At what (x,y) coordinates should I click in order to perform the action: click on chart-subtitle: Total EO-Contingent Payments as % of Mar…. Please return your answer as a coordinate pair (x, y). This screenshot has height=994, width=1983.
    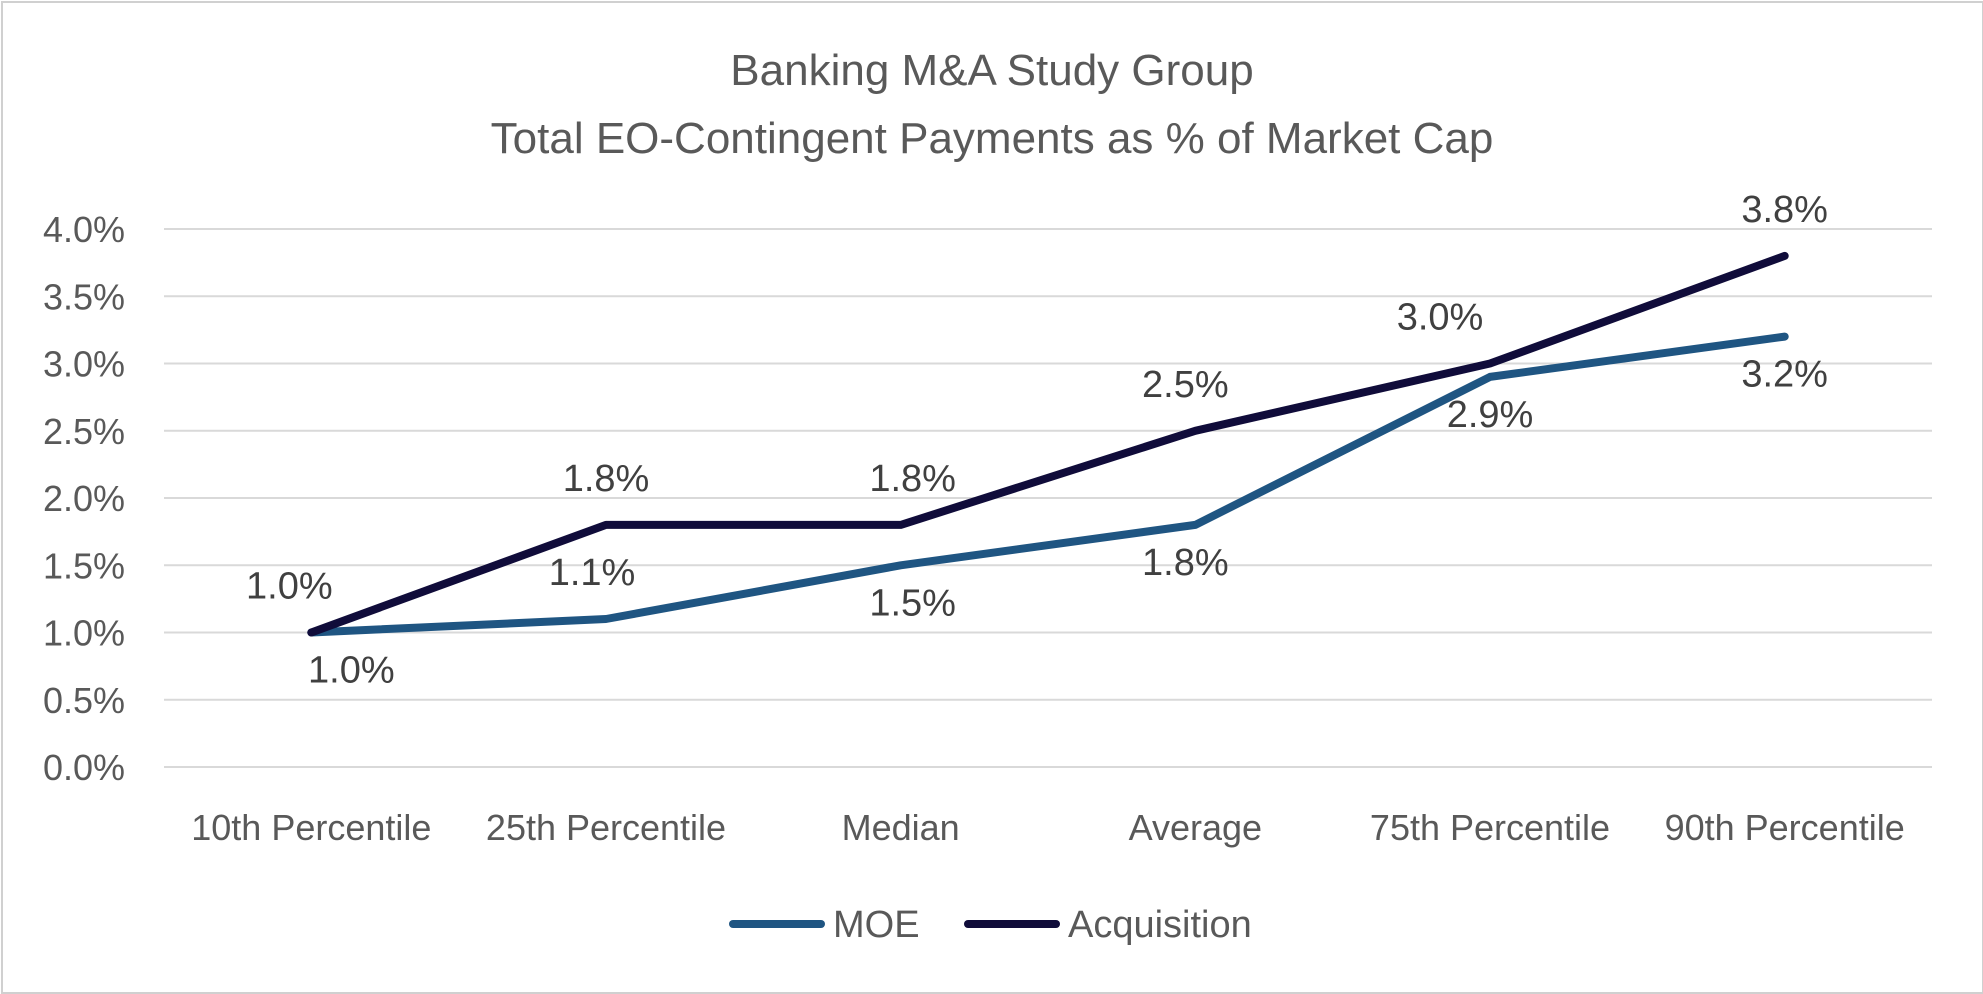
    Looking at the image, I should click on (992, 138).